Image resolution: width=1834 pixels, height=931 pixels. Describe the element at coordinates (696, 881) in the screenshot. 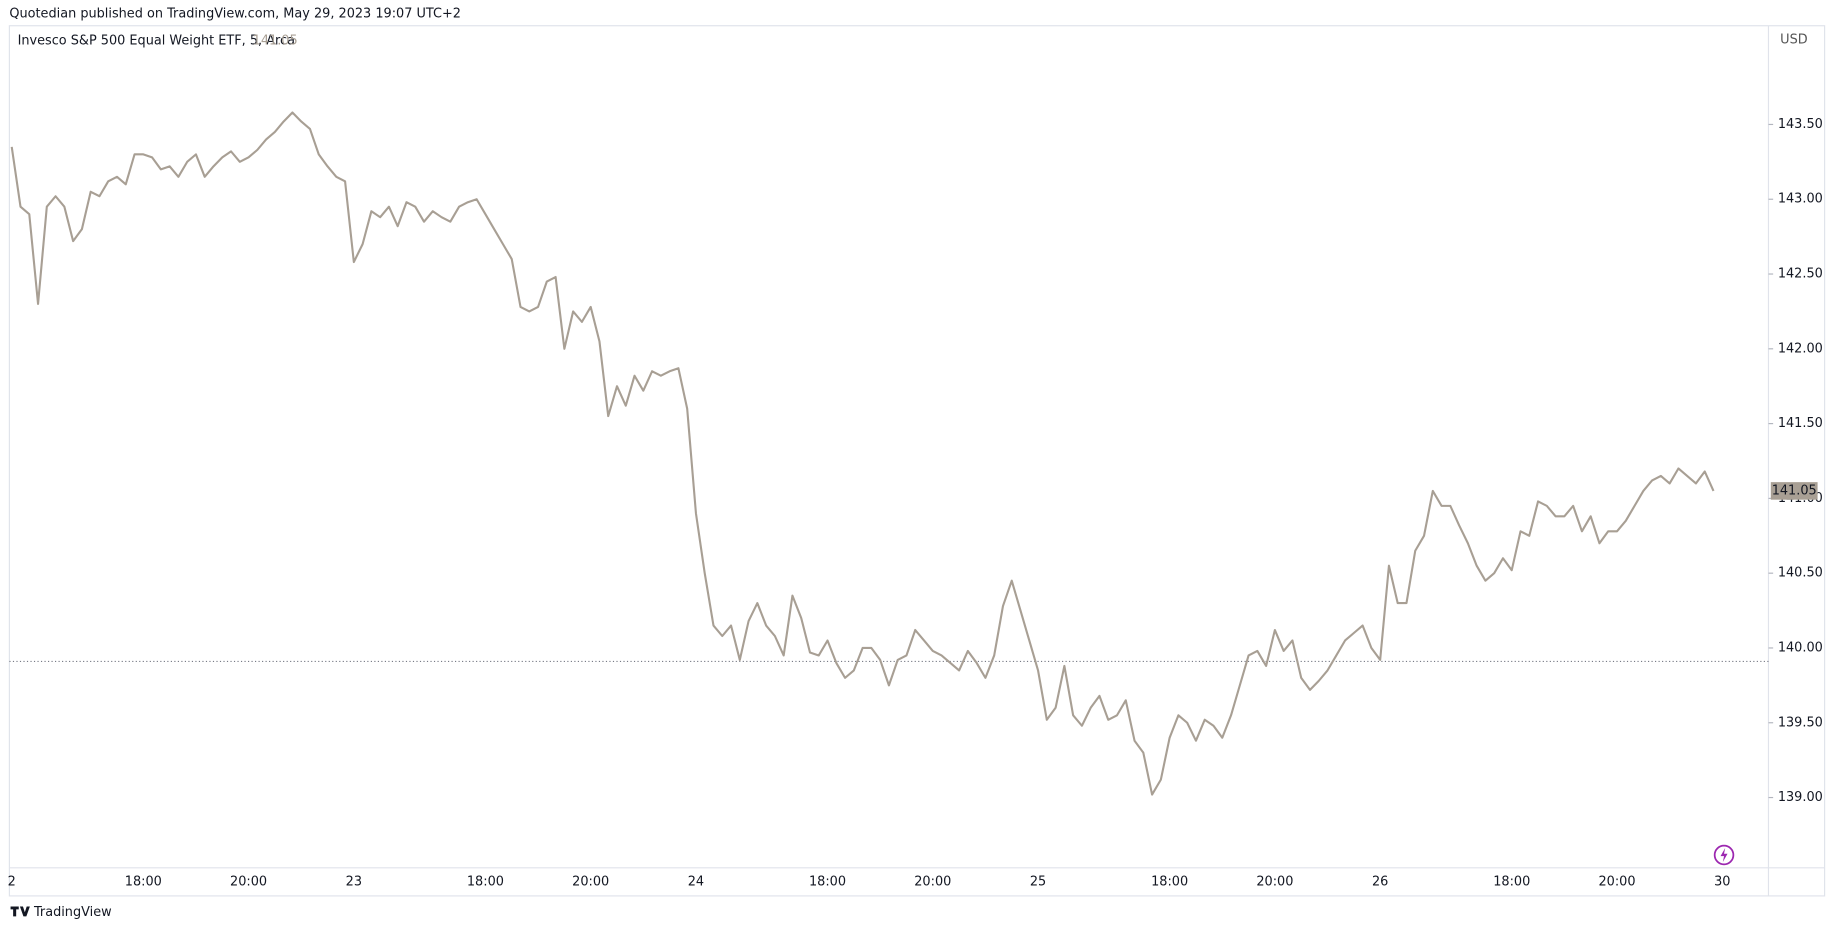

I see `x-tick-label: 24` at that location.